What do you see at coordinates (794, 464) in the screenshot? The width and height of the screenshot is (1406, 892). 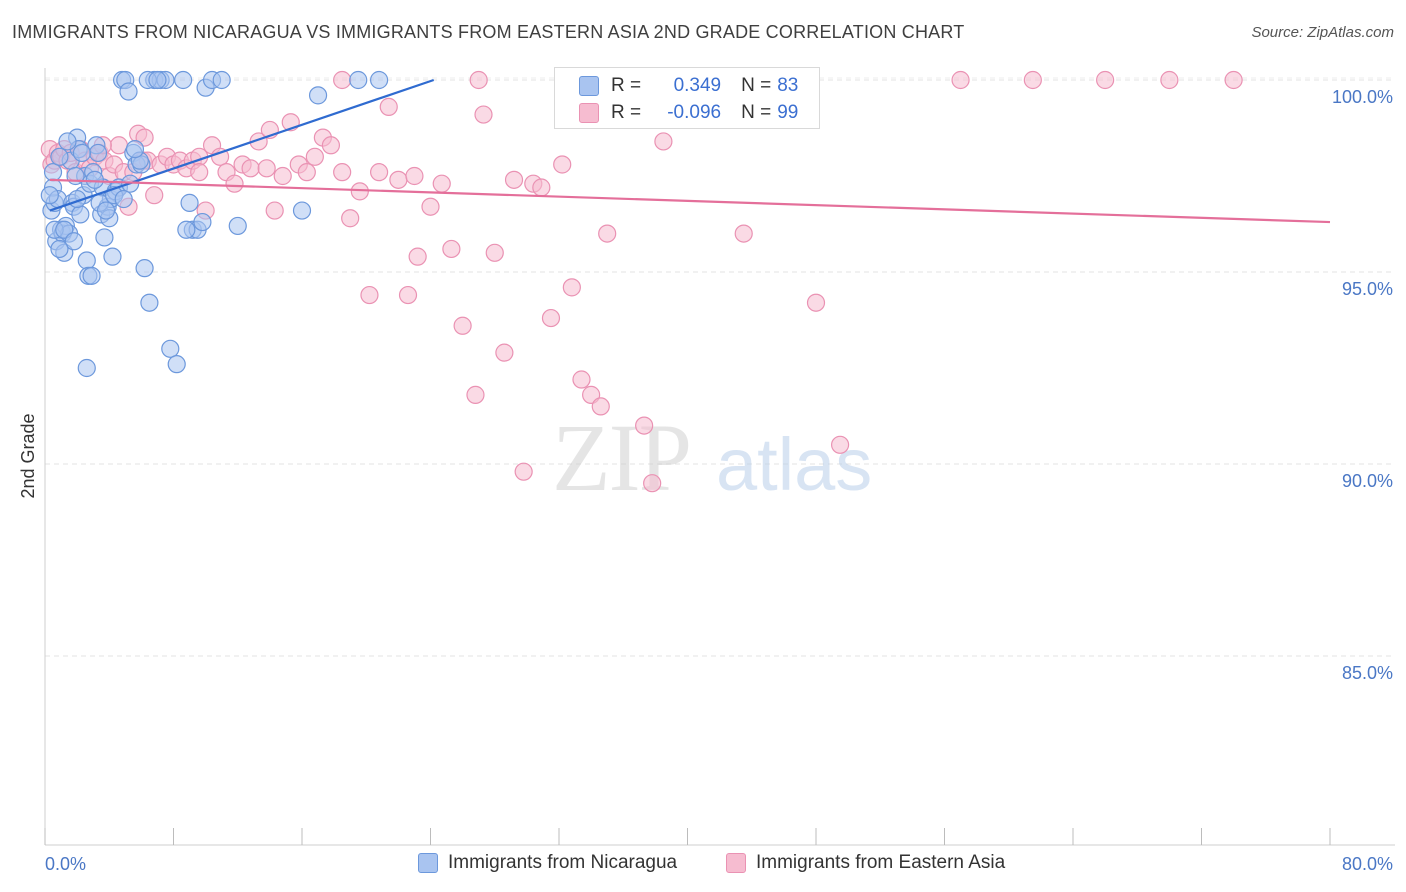 I see `watermark-atlas: atlas` at bounding box center [794, 464].